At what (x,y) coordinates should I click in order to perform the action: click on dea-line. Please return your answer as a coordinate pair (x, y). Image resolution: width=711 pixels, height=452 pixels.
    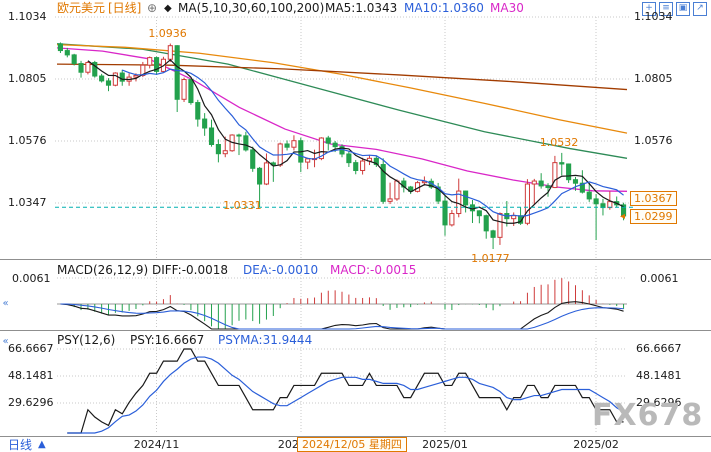
    Looking at the image, I should click on (342, 316).